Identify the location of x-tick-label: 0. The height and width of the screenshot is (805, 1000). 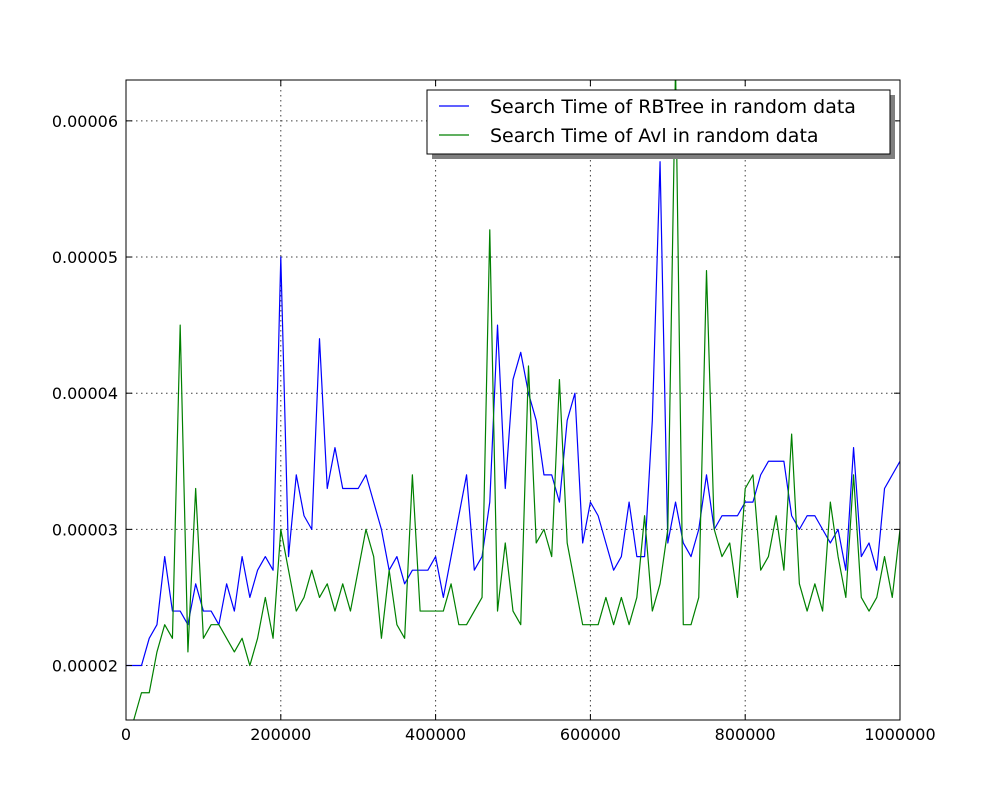
(126, 734).